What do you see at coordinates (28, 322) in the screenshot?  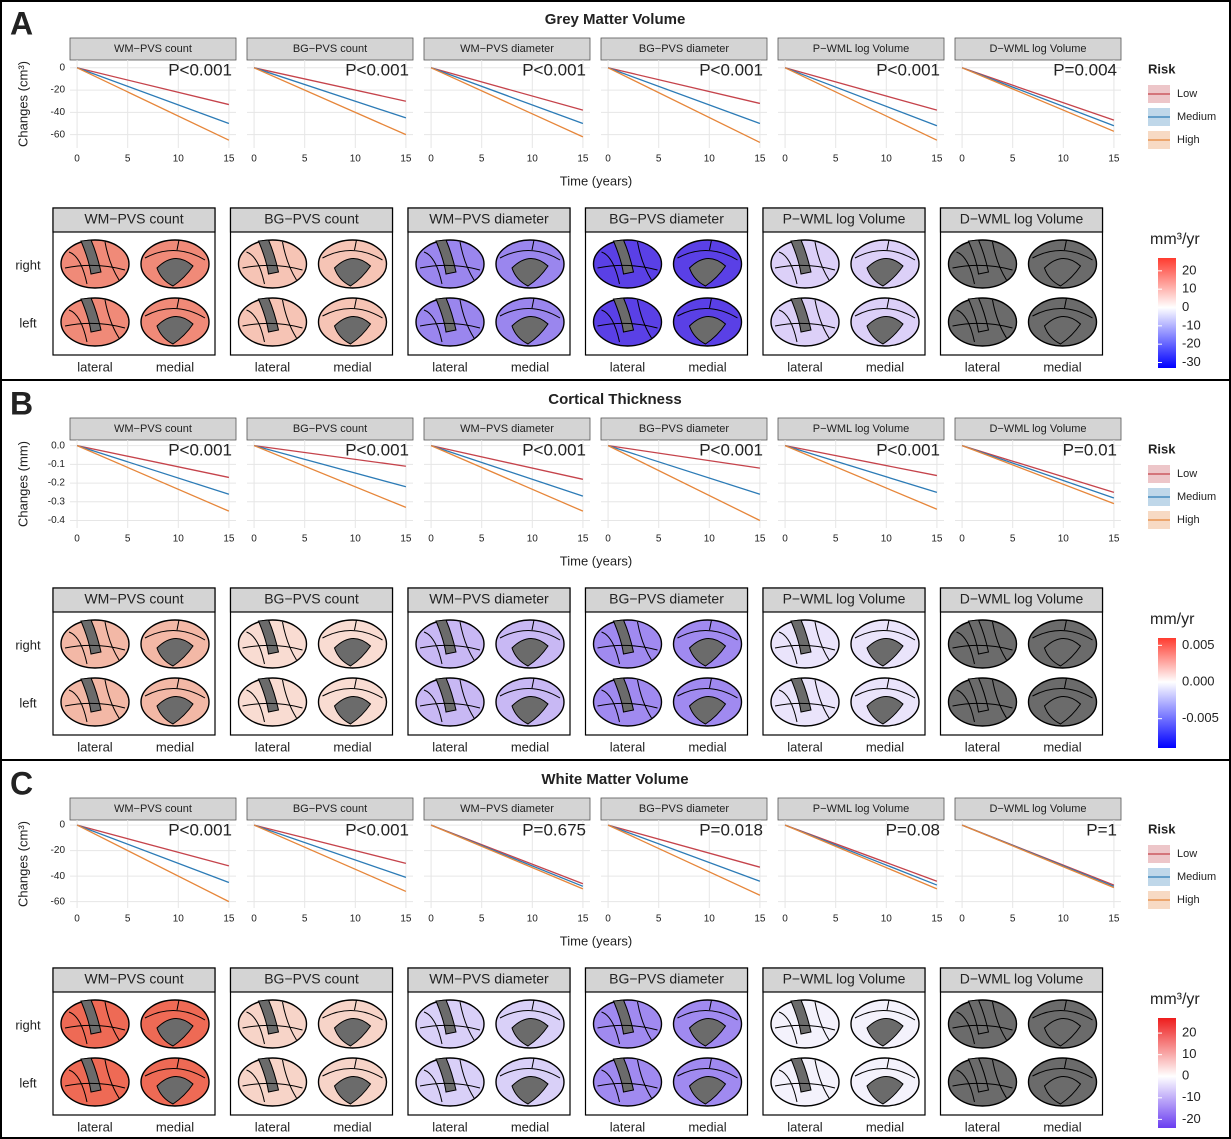 I see `row-label: left` at bounding box center [28, 322].